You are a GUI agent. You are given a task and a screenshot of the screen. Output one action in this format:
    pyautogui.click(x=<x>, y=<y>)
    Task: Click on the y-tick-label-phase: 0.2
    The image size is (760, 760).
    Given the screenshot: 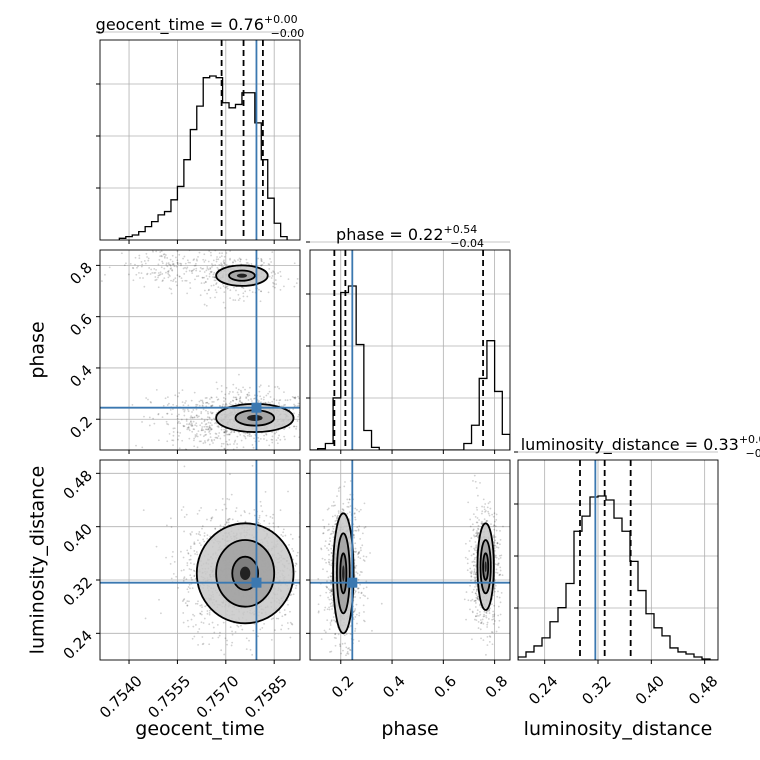 What is the action you would take?
    pyautogui.click(x=81, y=428)
    